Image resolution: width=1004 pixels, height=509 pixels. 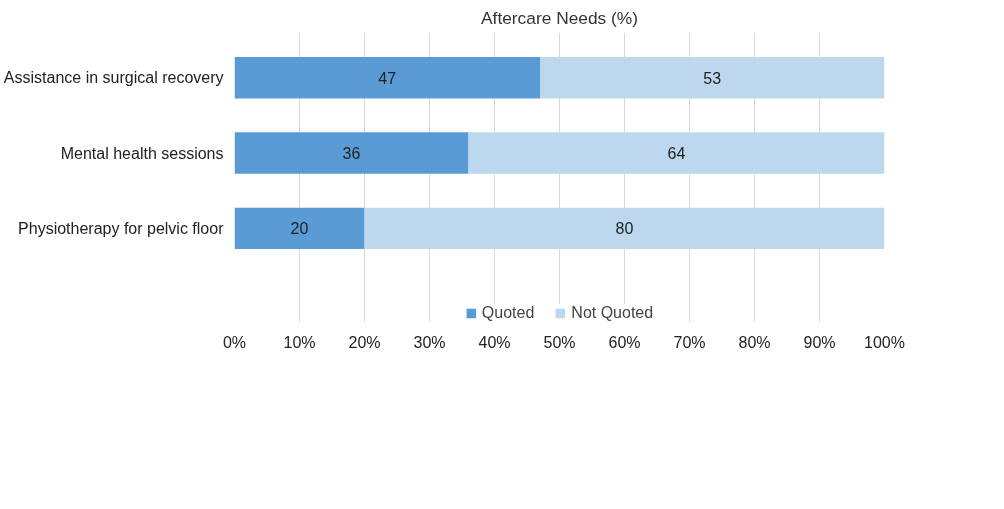 I want to click on y-tick-label: Mental health sessions, so click(x=142, y=153).